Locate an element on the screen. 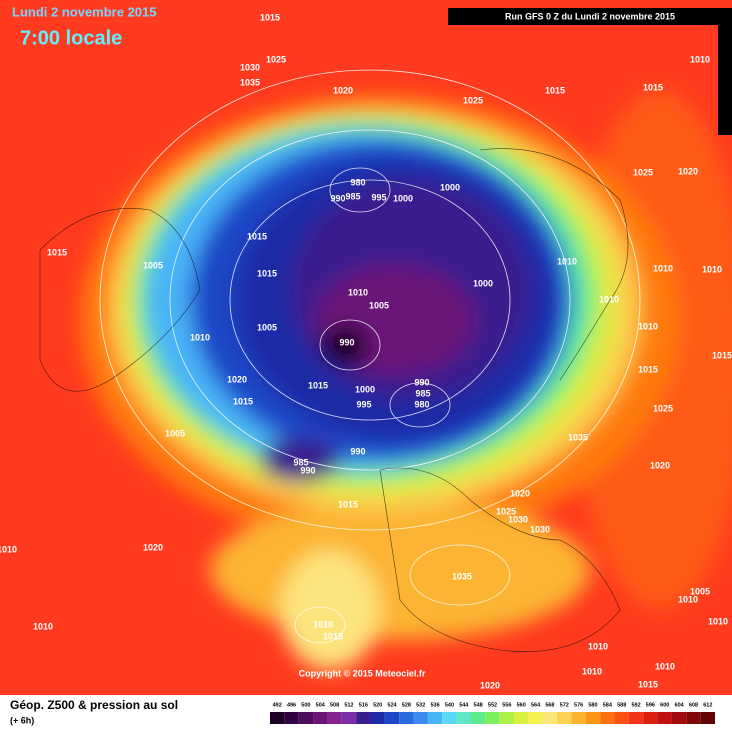 This screenshot has height=732, width=732. colorbar-label: 544 is located at coordinates (464, 705).